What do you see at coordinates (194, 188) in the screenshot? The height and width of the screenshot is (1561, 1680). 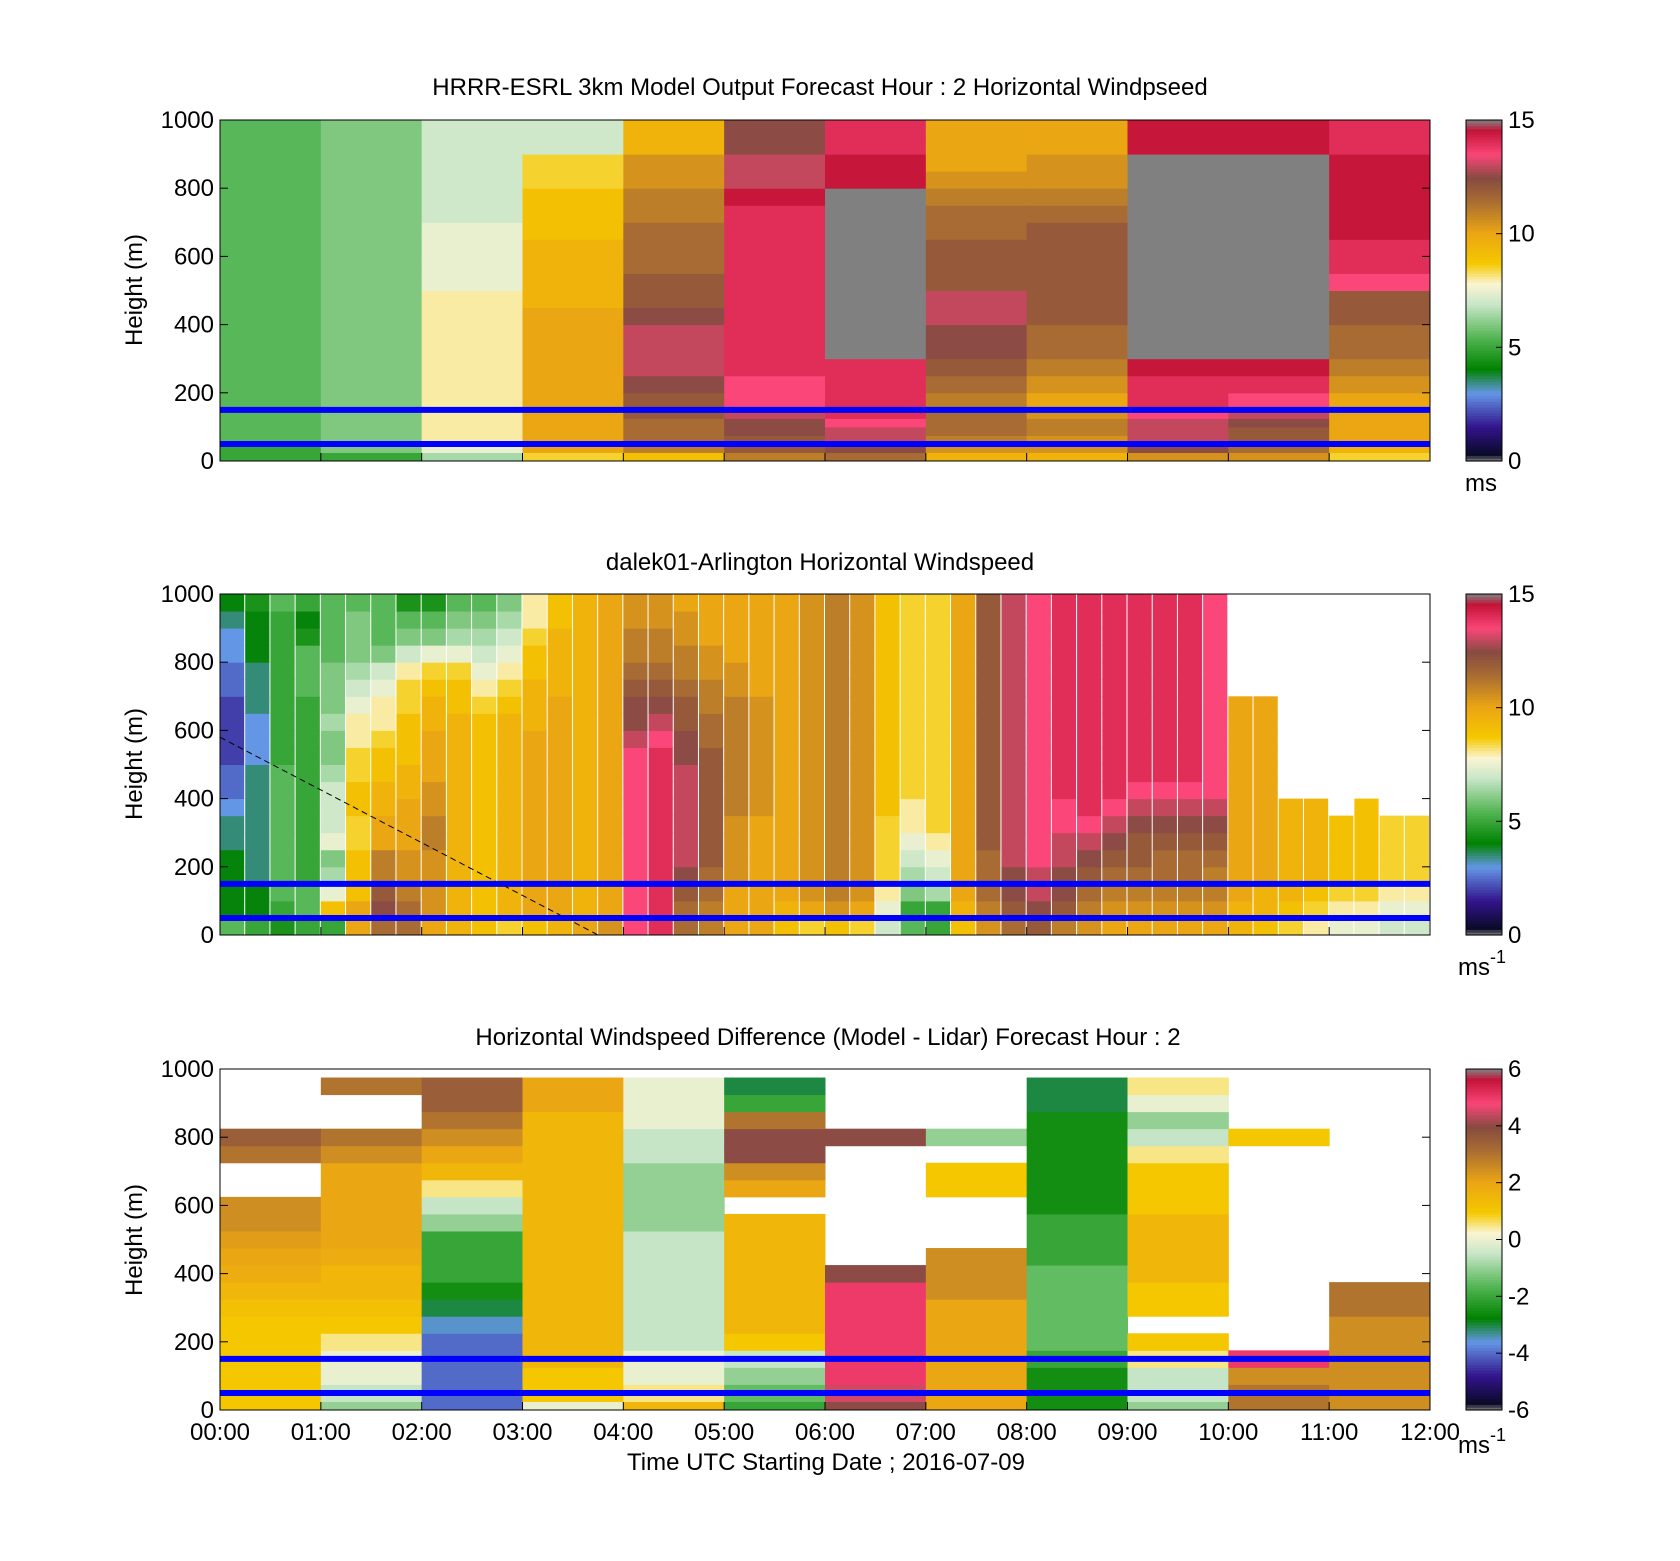 I see `y-tick-label: 800` at bounding box center [194, 188].